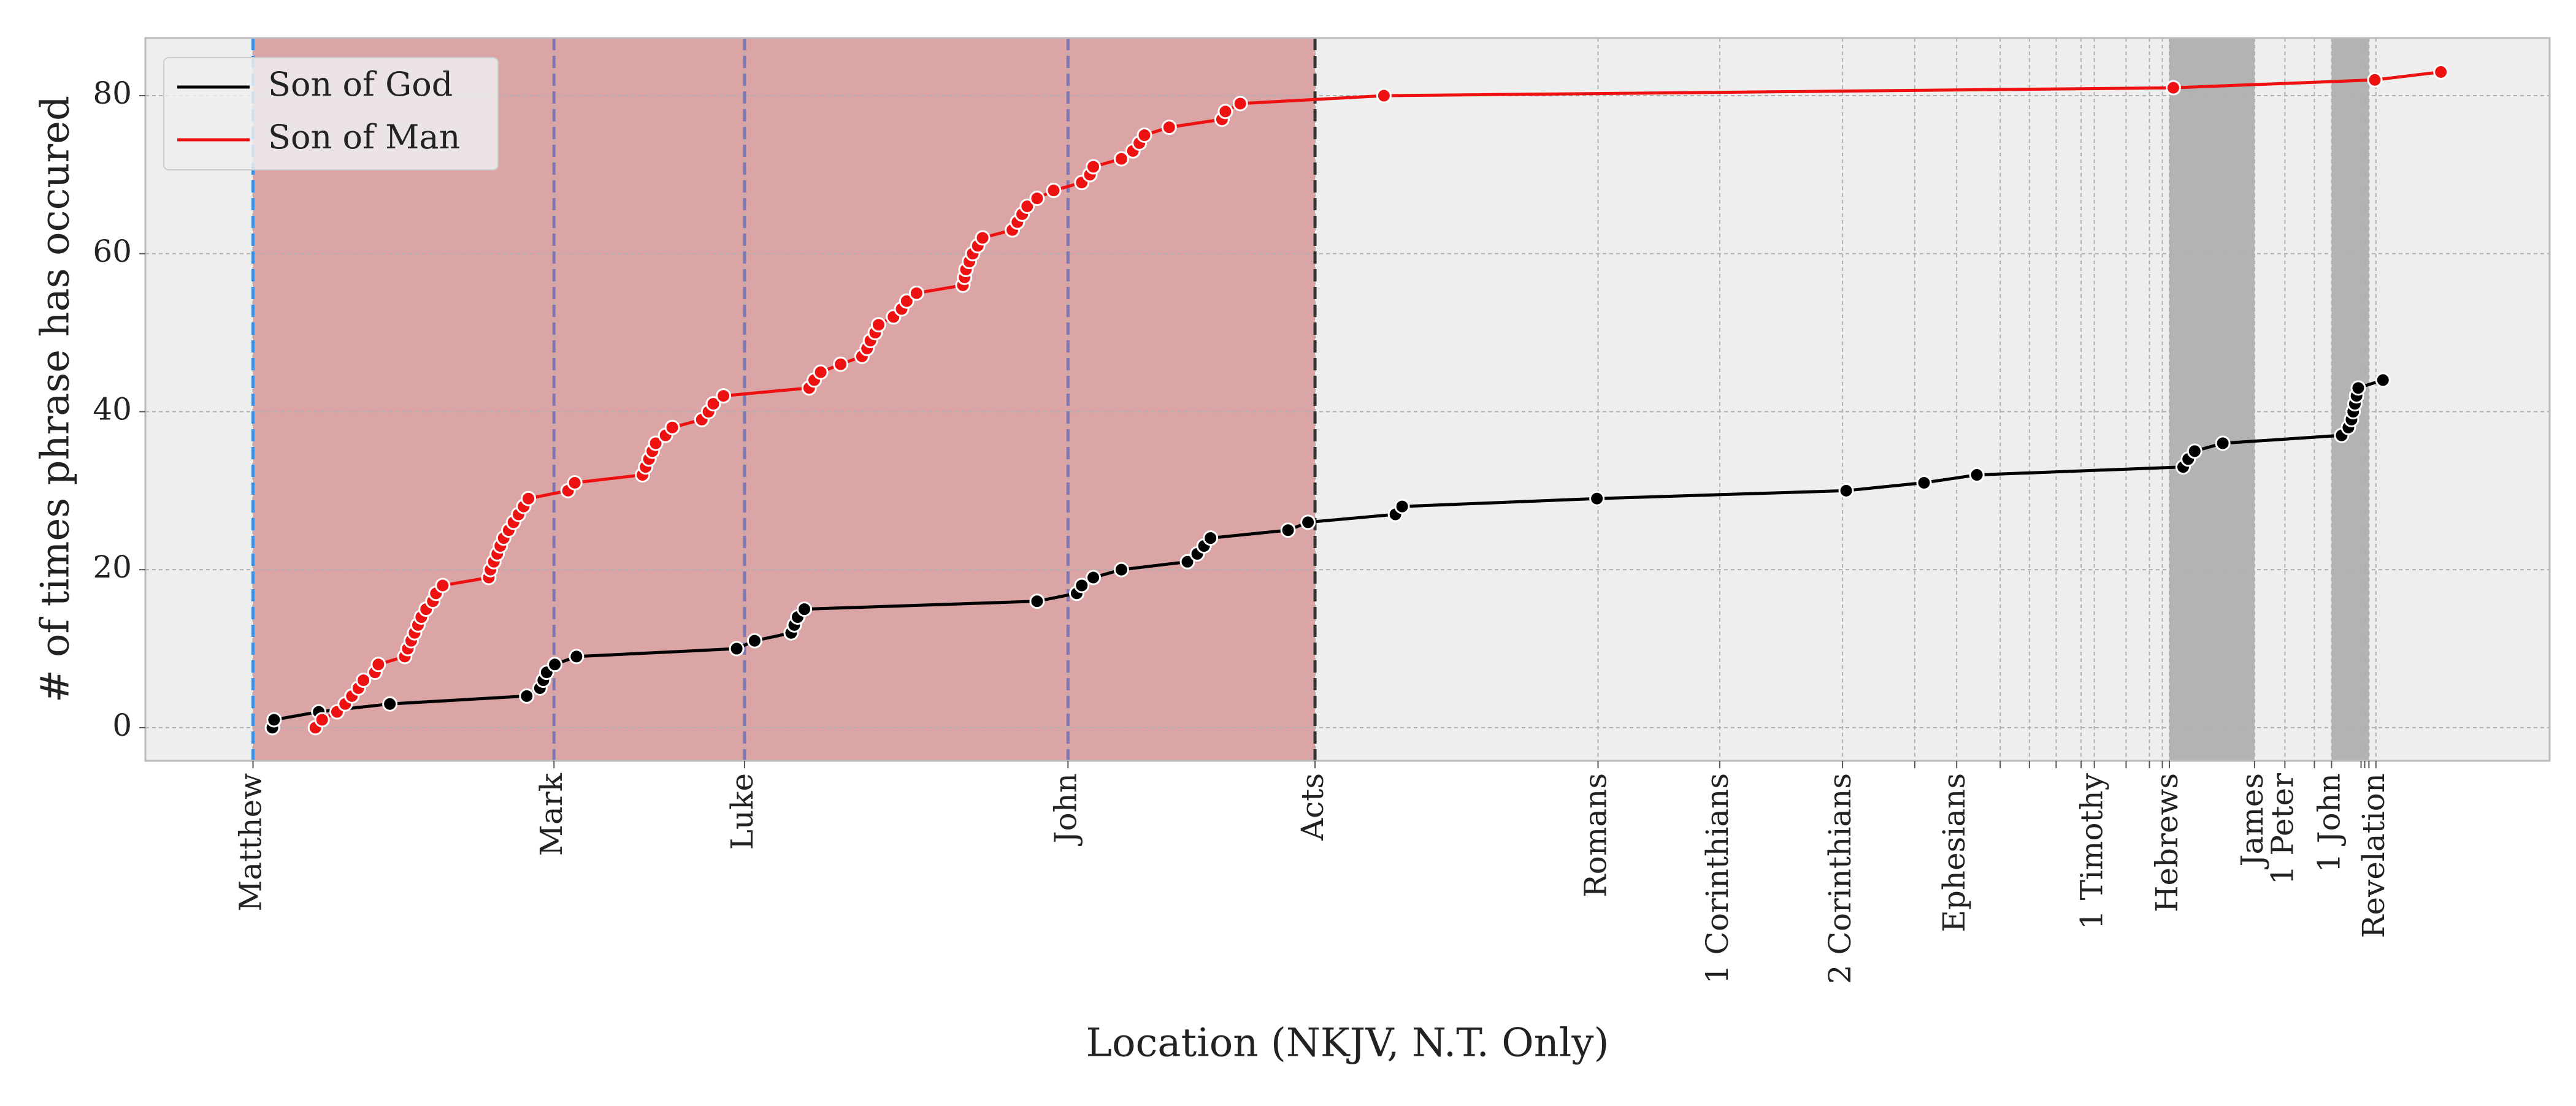 This screenshot has width=2576, height=1106. I want to click on y-axis-label: # of times phrase has occured, so click(56, 399).